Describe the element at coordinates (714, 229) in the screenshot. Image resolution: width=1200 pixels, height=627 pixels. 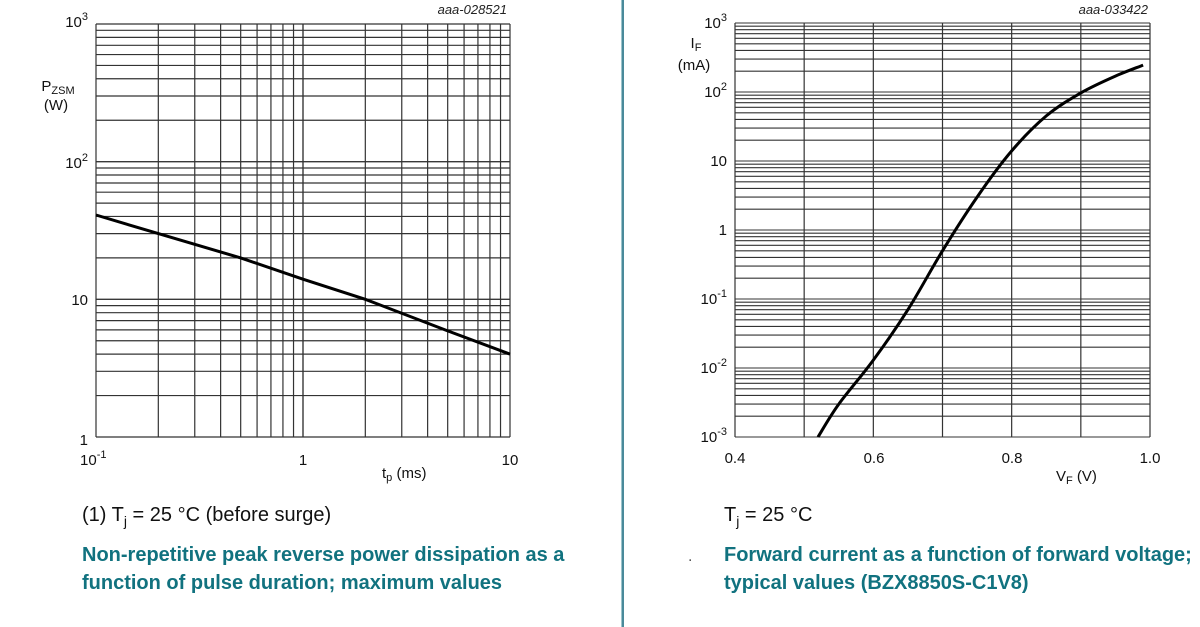
I see `right-y-ticks: 10⁻³ 10⁻² 10⁻¹ 1 10 10² 10³` at that location.